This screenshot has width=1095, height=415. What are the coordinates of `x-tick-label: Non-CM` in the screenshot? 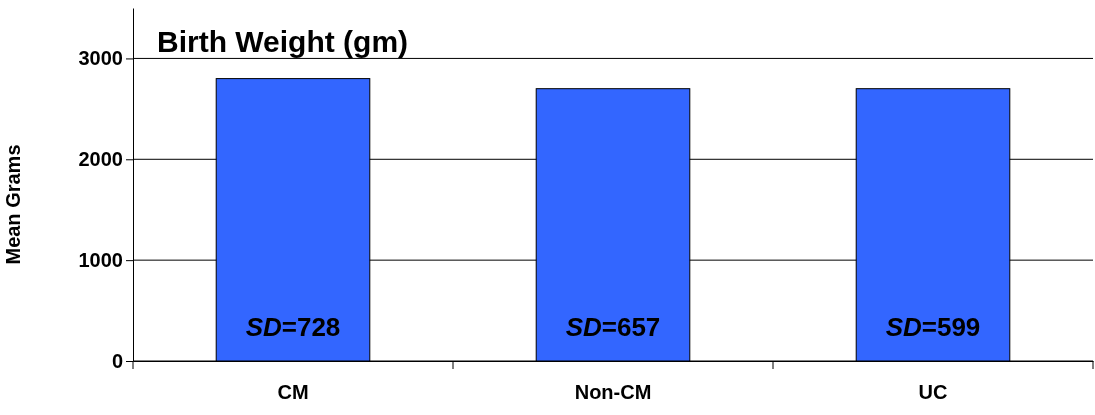 It's located at (613, 392).